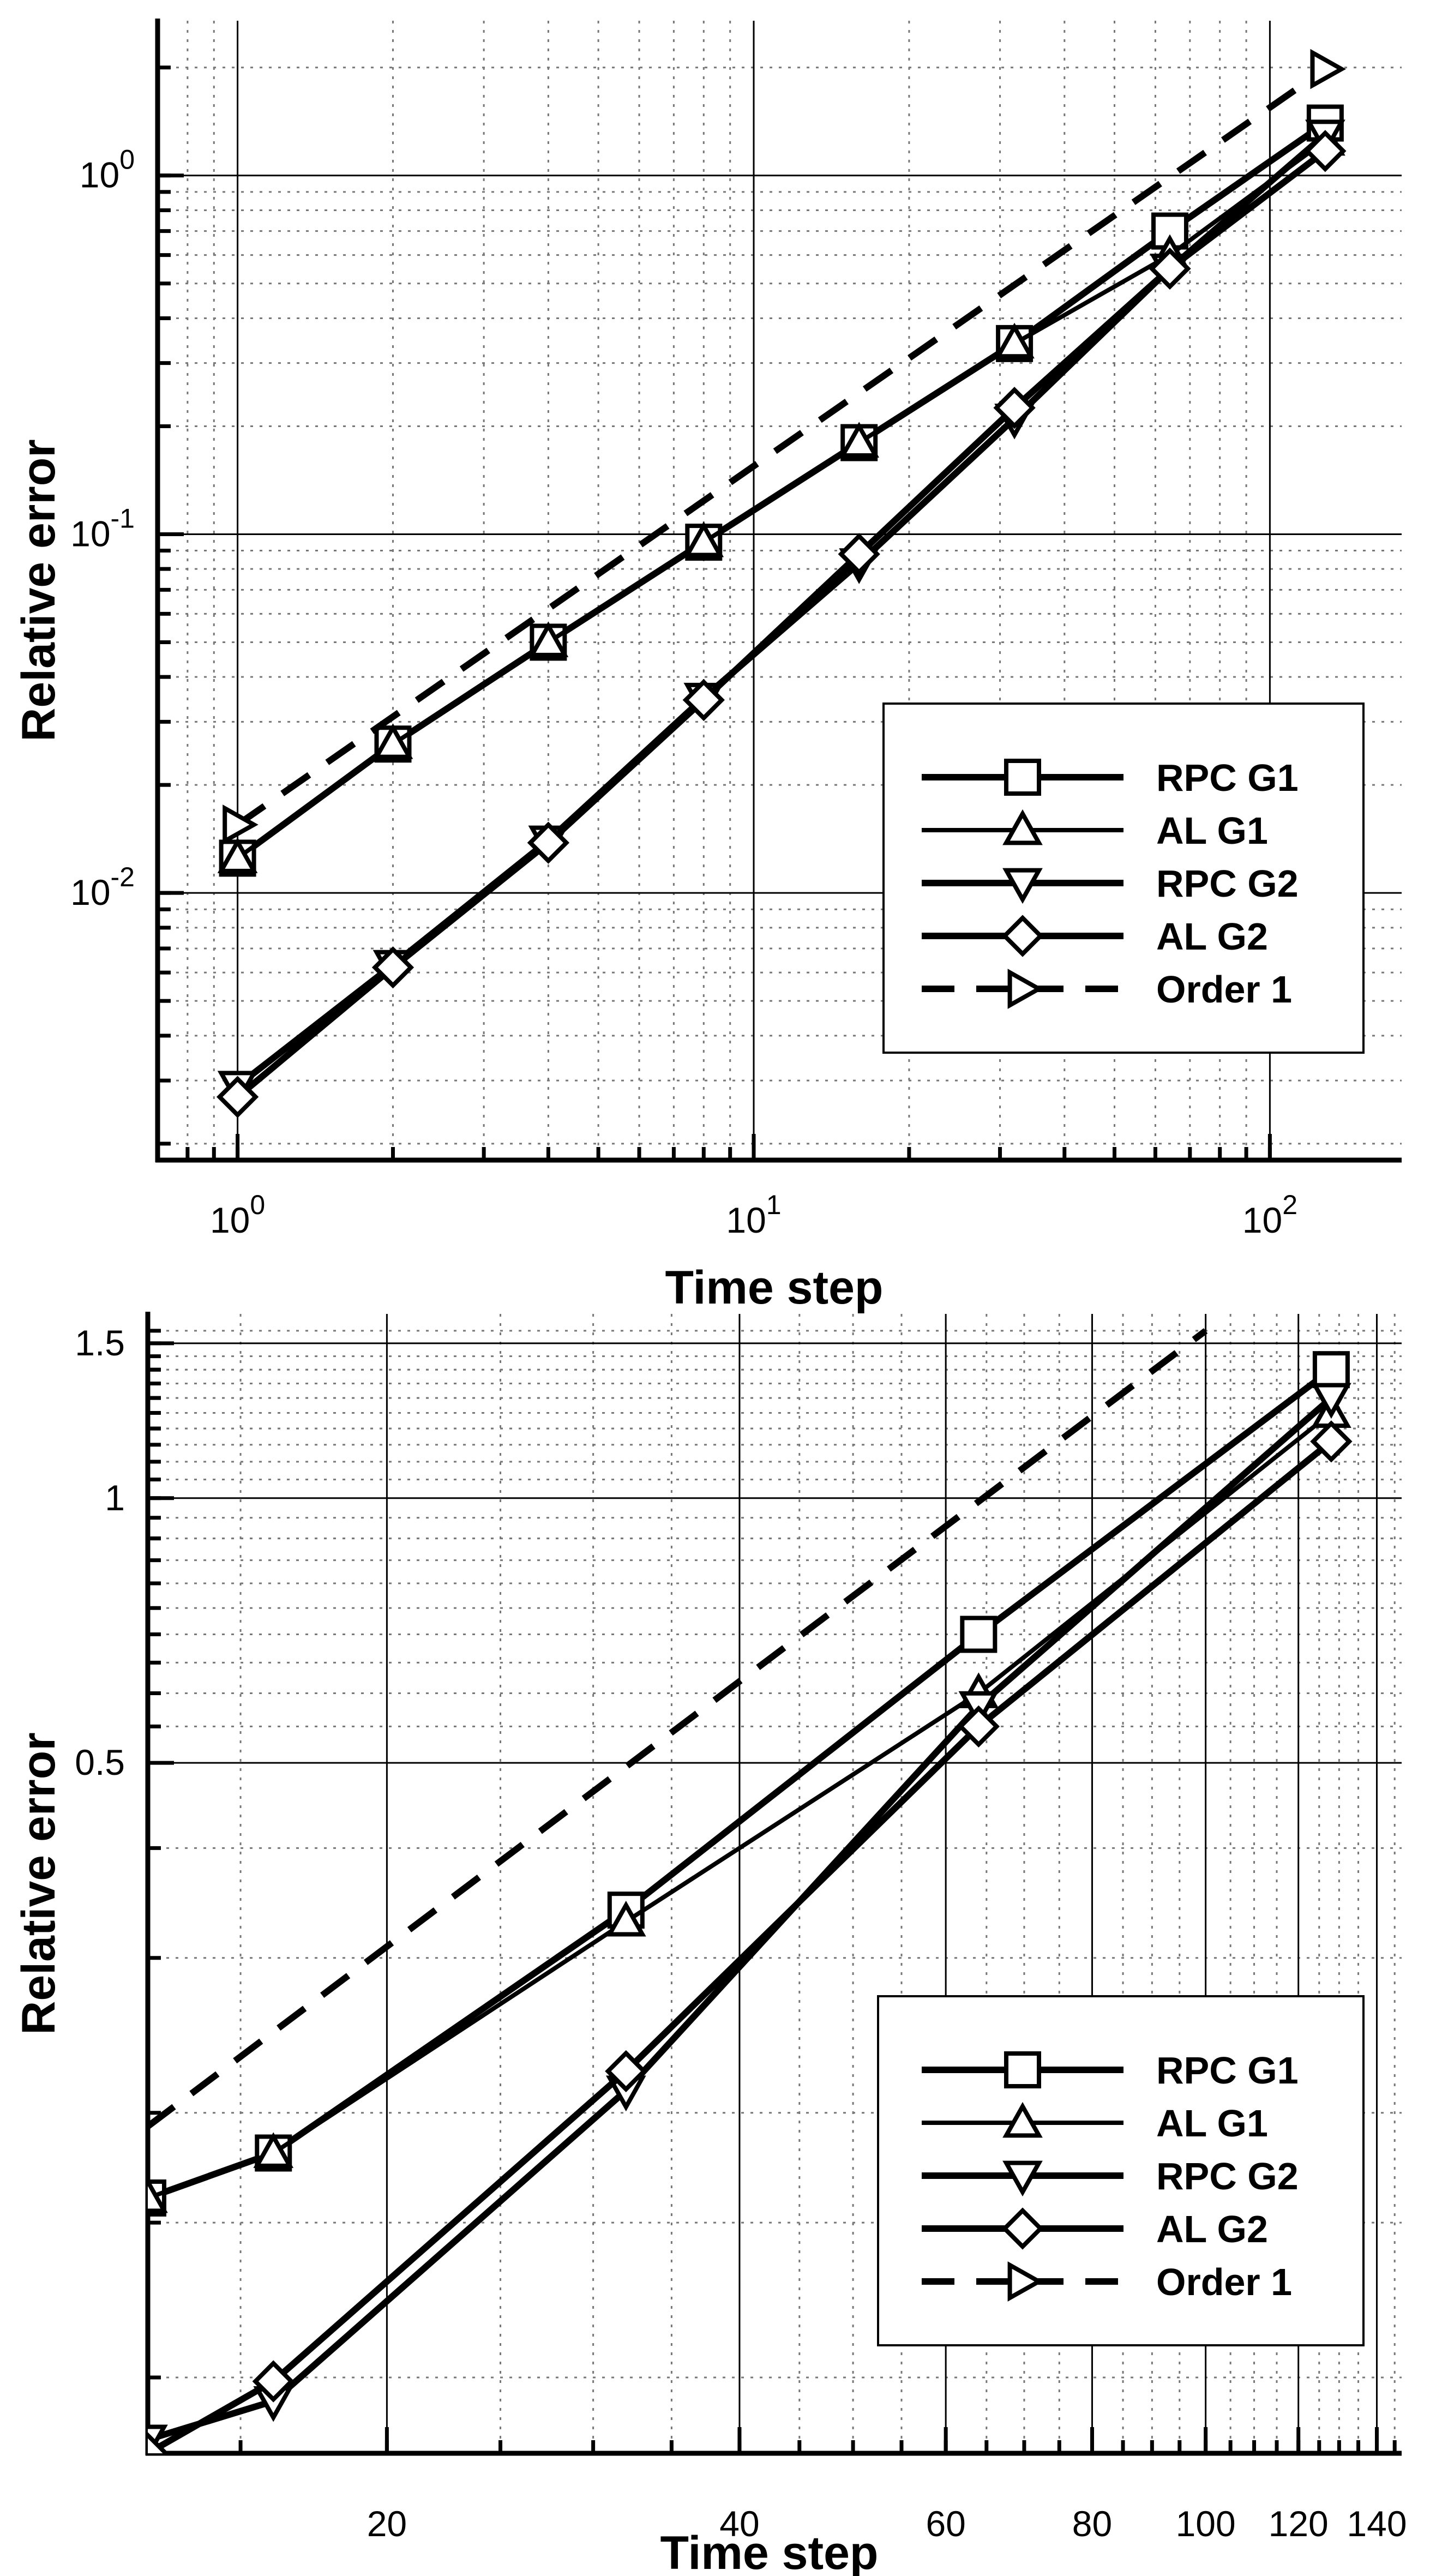 This screenshot has height=2576, width=1436. What do you see at coordinates (115, 1498) in the screenshot?
I see `y-tick-label: 1` at bounding box center [115, 1498].